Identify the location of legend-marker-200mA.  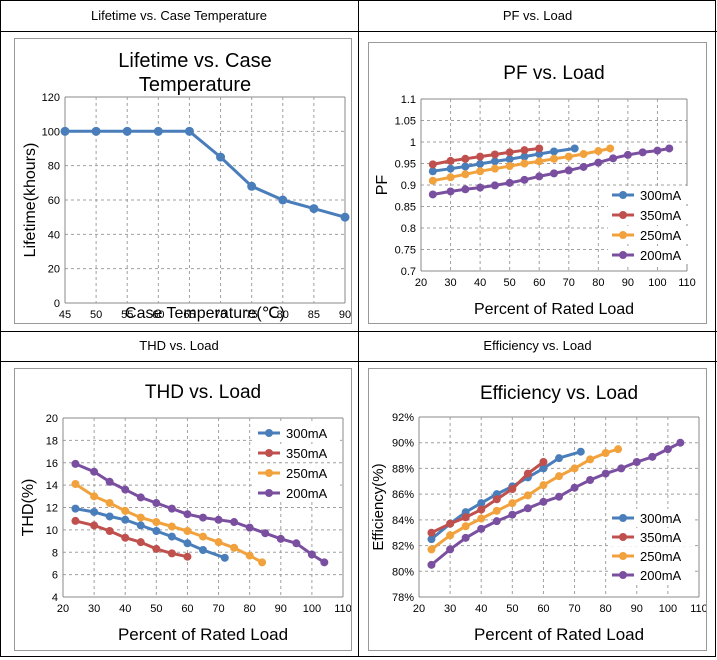
(623, 575).